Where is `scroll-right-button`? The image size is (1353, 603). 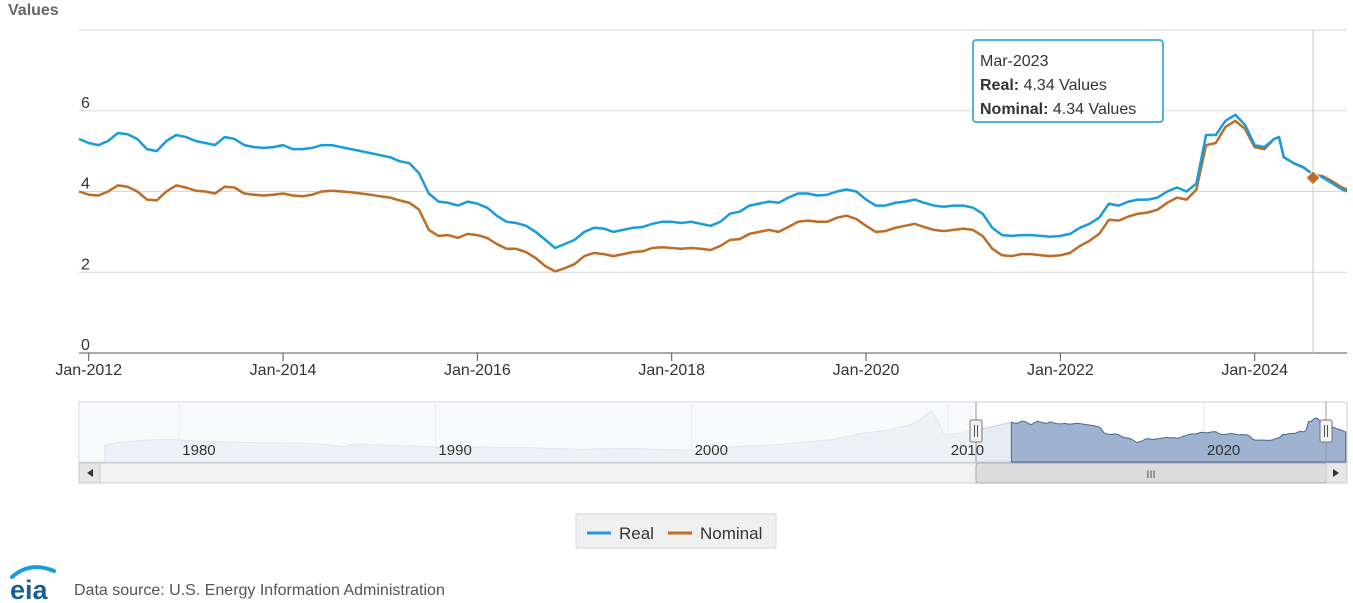
scroll-right-button is located at coordinates (1336, 473).